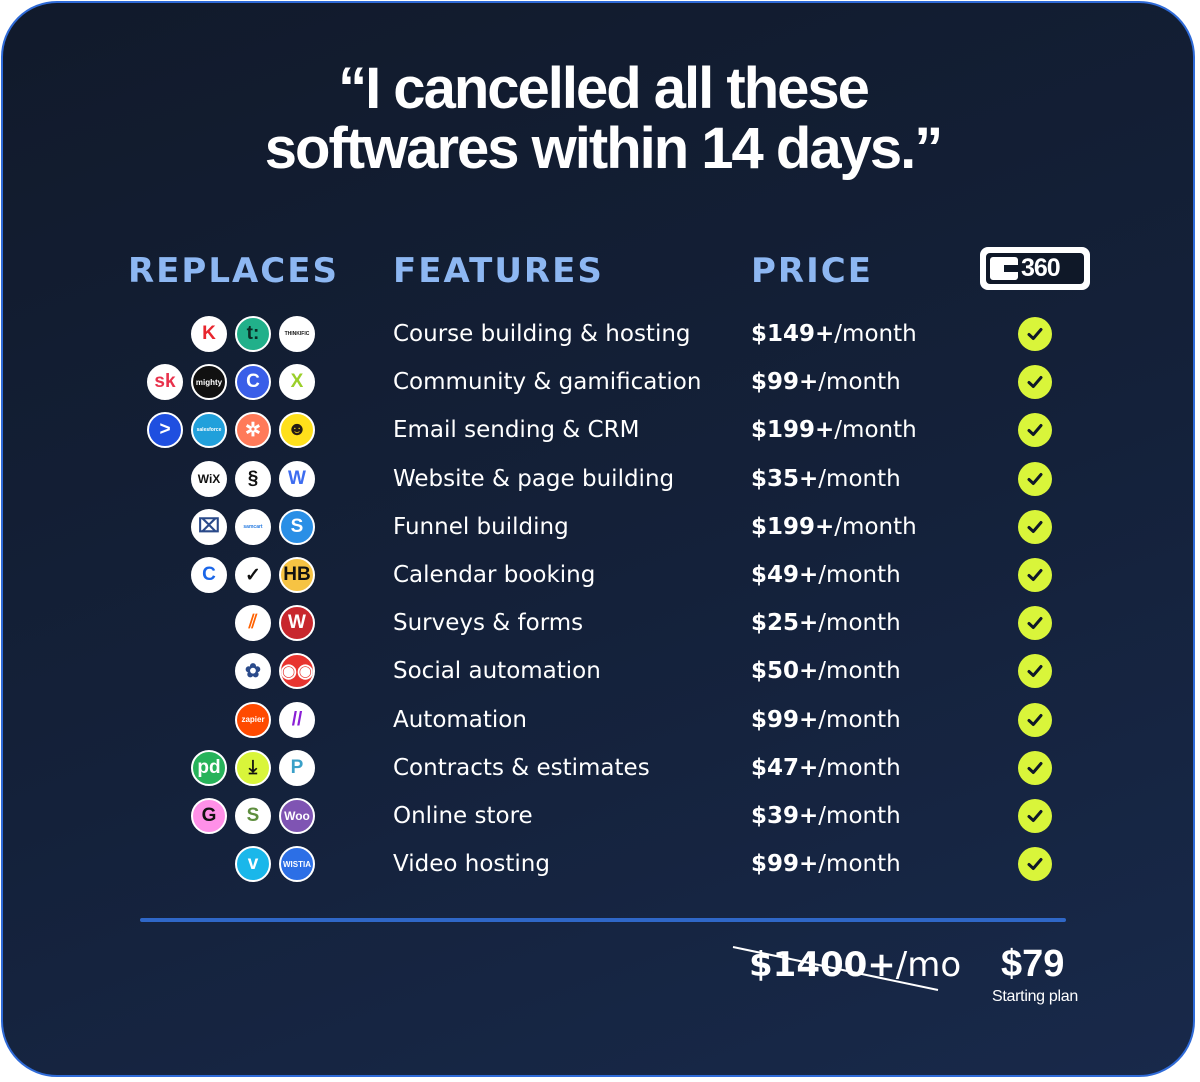 The width and height of the screenshot is (1200, 1082). I want to click on price-value: $35+/month, so click(826, 479).